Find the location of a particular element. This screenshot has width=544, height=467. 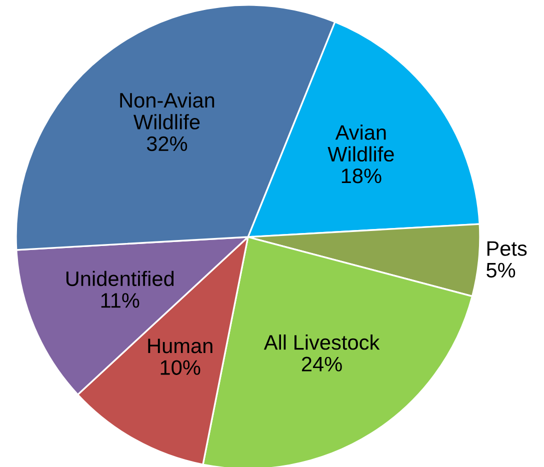

data-label: 24% is located at coordinates (322, 364).